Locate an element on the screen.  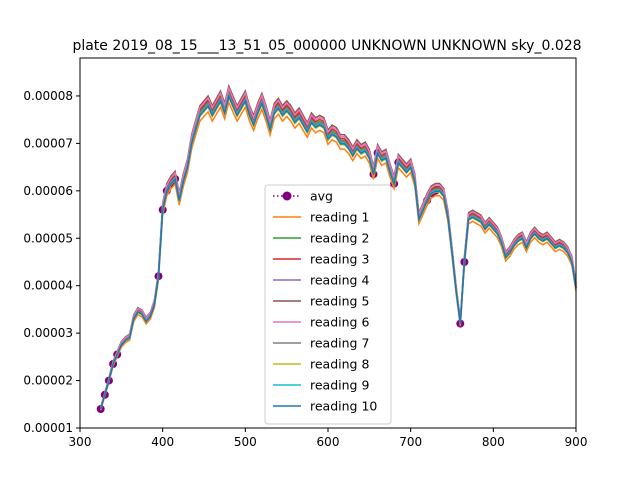
x-axis: 300 400 500 600 700 800 900 is located at coordinates (328, 438).